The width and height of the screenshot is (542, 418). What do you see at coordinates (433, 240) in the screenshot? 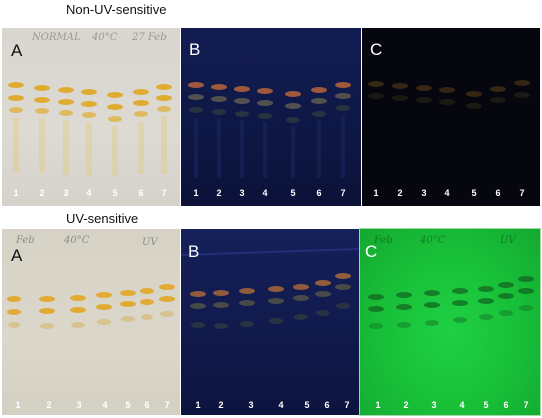
I see `bottom-c-handwriting-2: 40°C` at bounding box center [433, 240].